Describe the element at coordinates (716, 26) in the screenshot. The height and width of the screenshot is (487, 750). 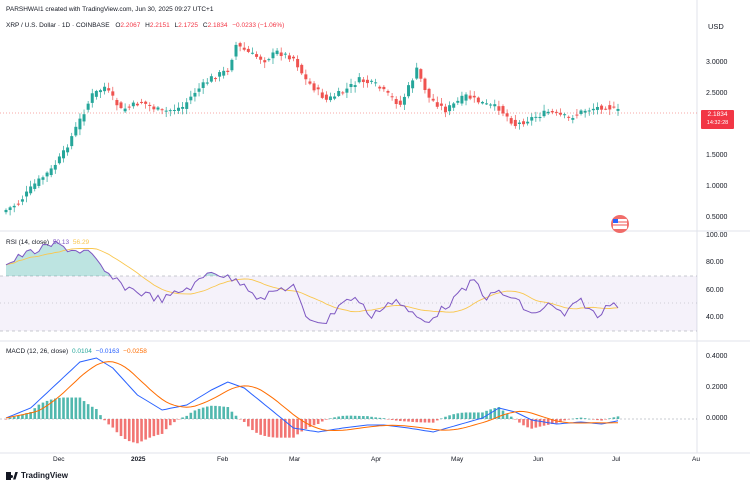
I see `currency-label: USD` at that location.